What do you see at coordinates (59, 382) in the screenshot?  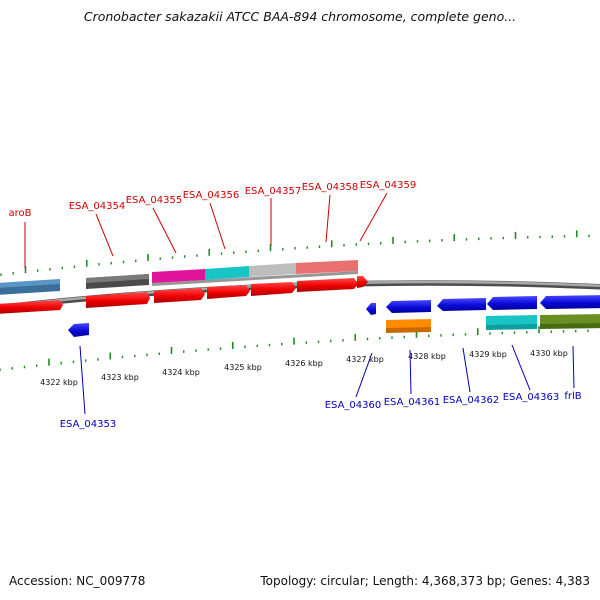 I see `scale-label: 4322 kbp` at bounding box center [59, 382].